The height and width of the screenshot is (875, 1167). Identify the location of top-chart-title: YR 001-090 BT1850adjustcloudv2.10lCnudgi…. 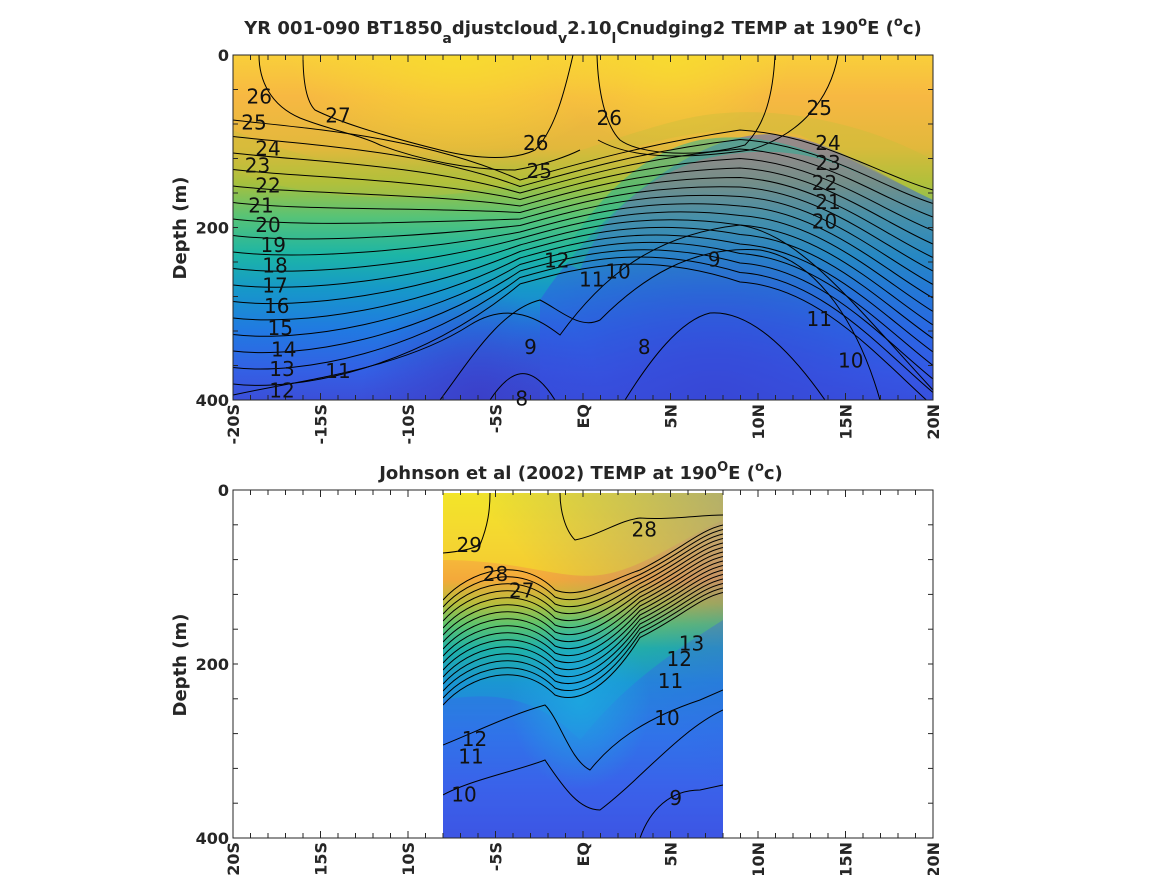
(582, 31).